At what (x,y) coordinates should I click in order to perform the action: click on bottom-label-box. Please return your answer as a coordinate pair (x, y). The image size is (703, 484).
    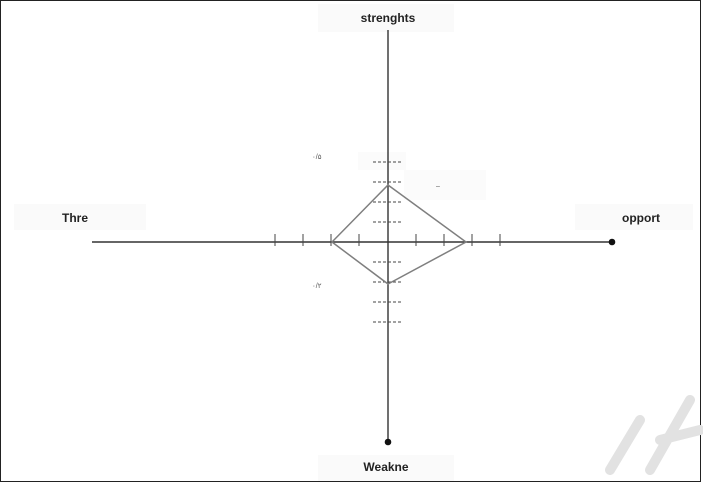
    Looking at the image, I should click on (386, 468).